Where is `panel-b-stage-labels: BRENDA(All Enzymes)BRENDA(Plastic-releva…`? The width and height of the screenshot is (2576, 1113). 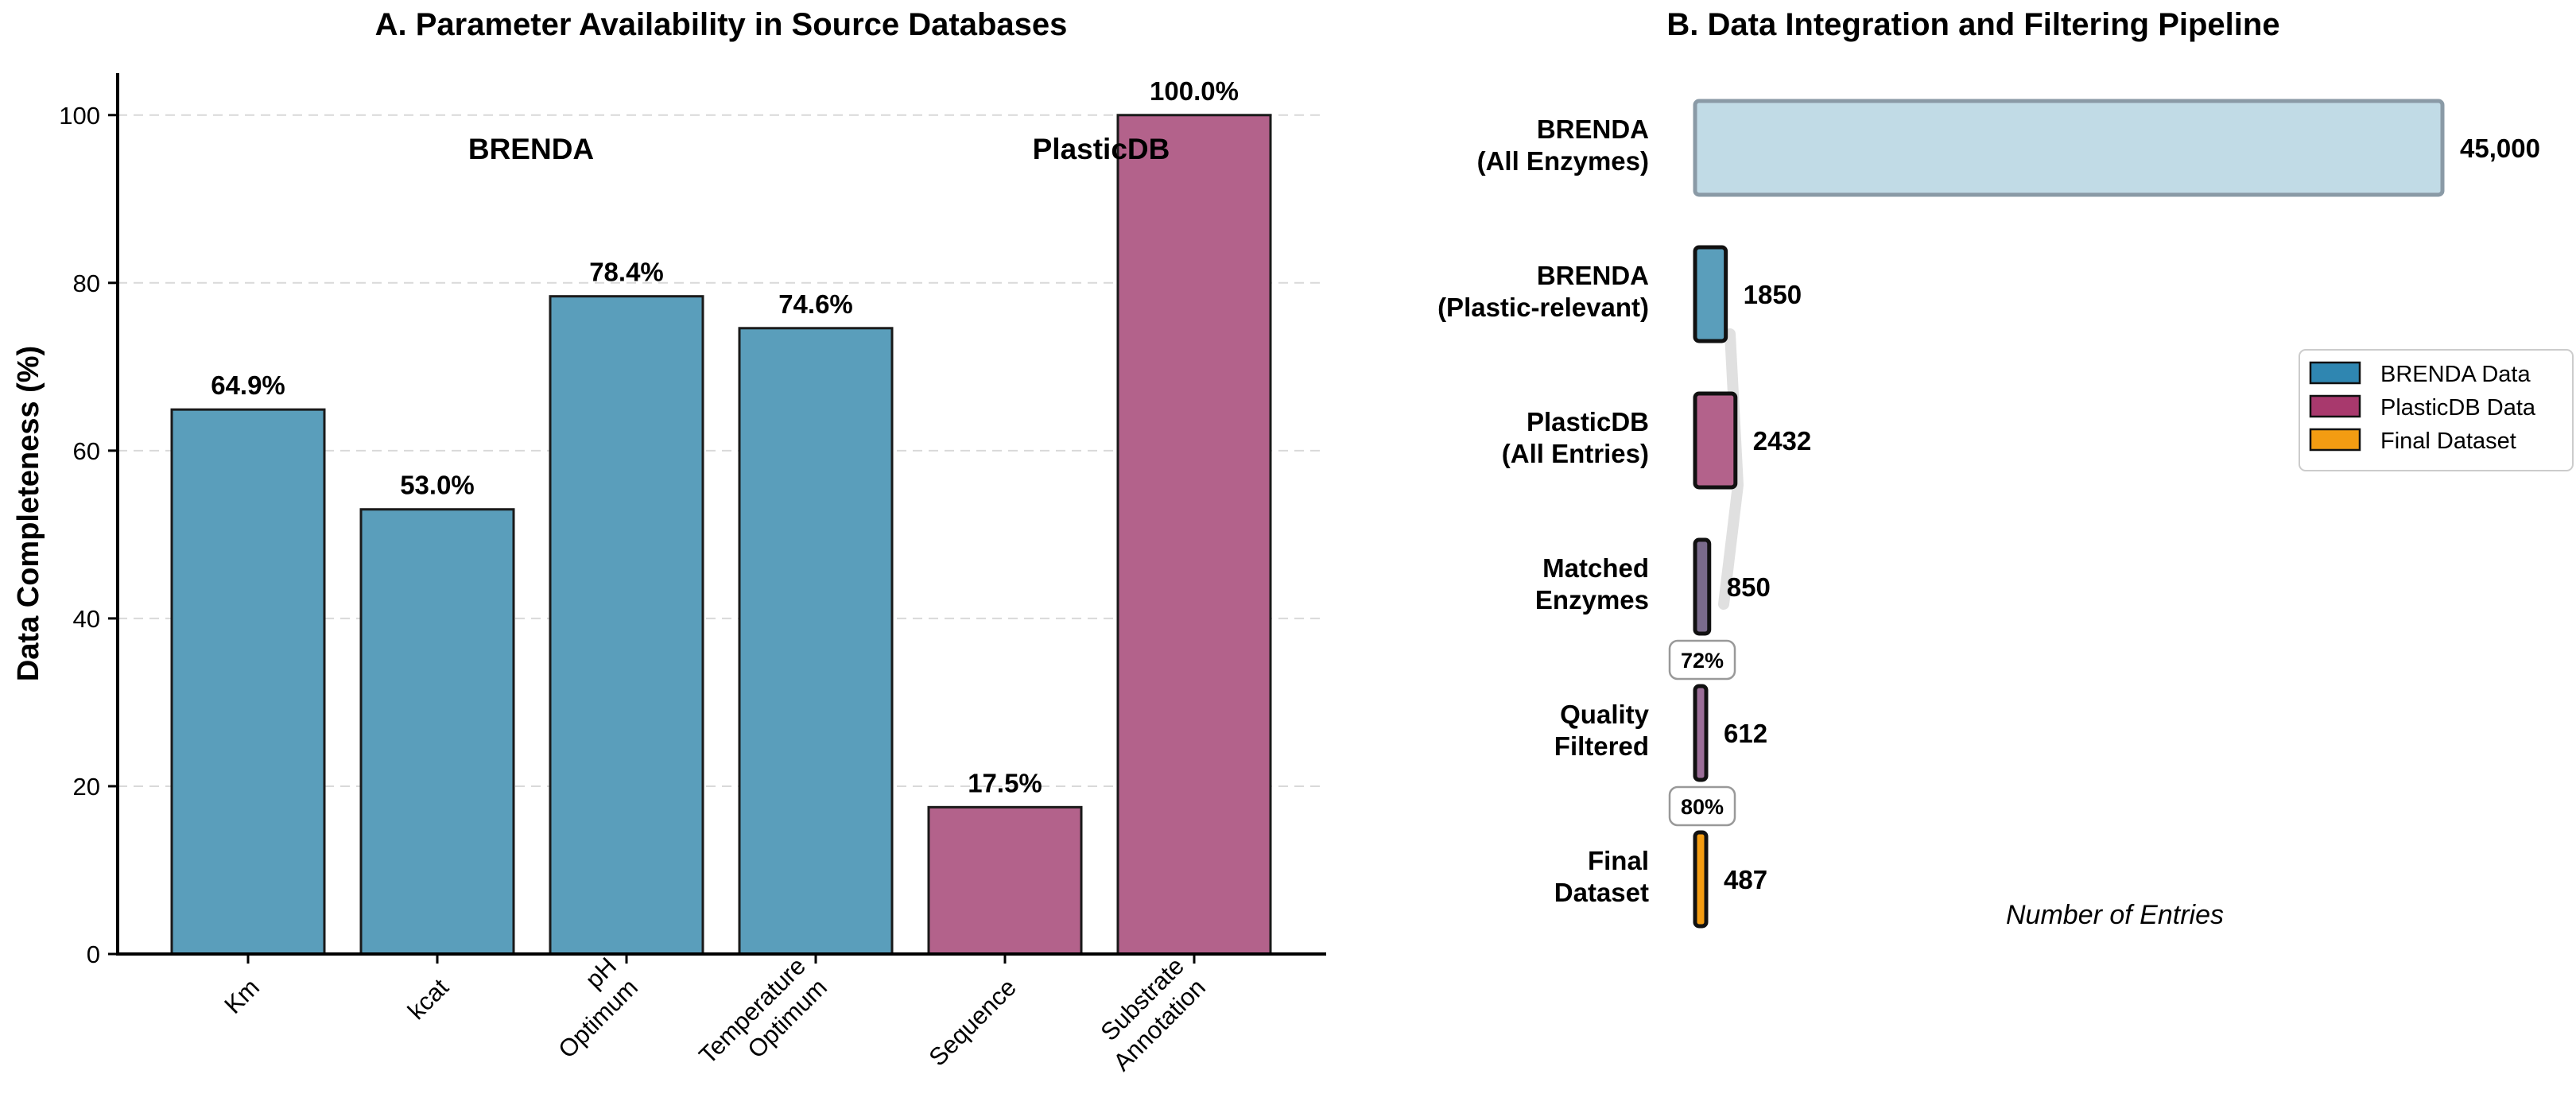 panel-b-stage-labels: BRENDA(All Enzymes)BRENDA(Plastic-releva… is located at coordinates (1543, 511).